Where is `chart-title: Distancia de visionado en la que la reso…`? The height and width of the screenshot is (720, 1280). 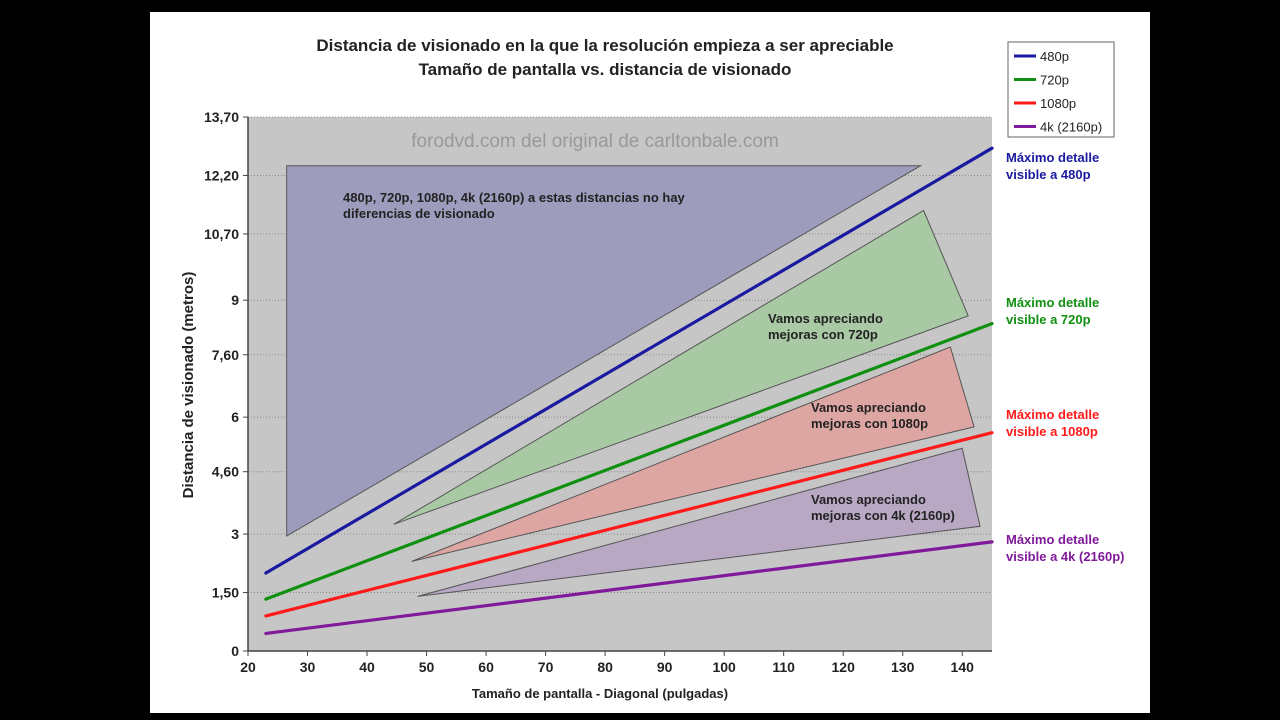 chart-title: Distancia de visionado en la que la reso… is located at coordinates (604, 45).